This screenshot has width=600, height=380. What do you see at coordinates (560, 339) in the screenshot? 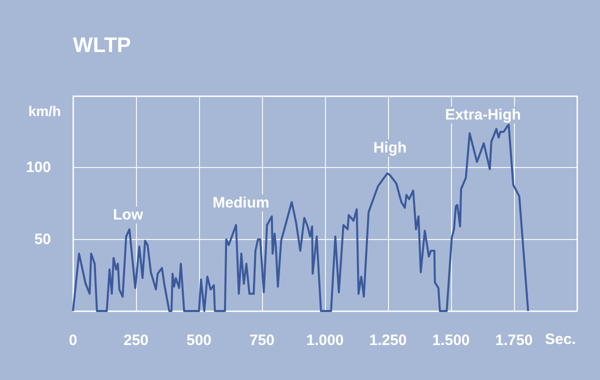
I see `x-axis-title: Sec.` at bounding box center [560, 339].